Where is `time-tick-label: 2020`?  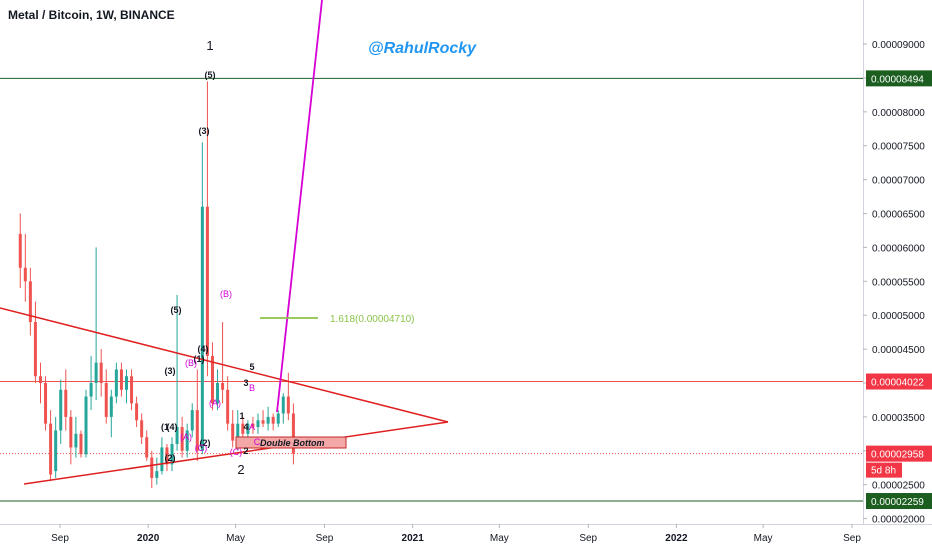 time-tick-label: 2020 is located at coordinates (148, 538).